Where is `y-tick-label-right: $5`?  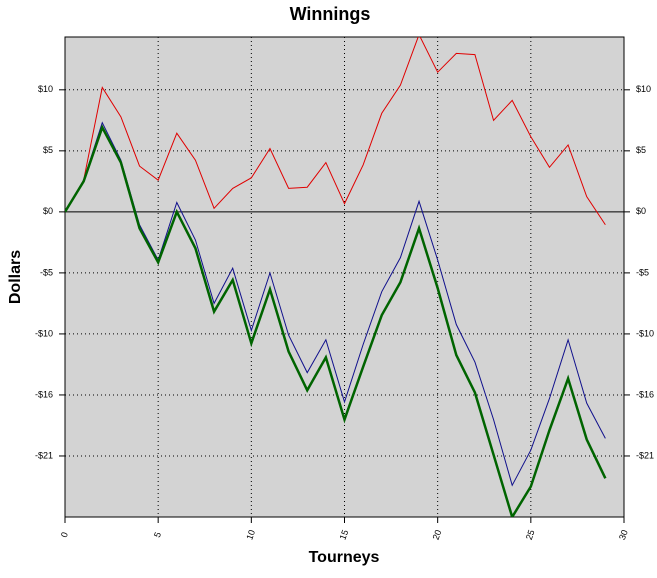 y-tick-label-right: $5 is located at coordinates (641, 150).